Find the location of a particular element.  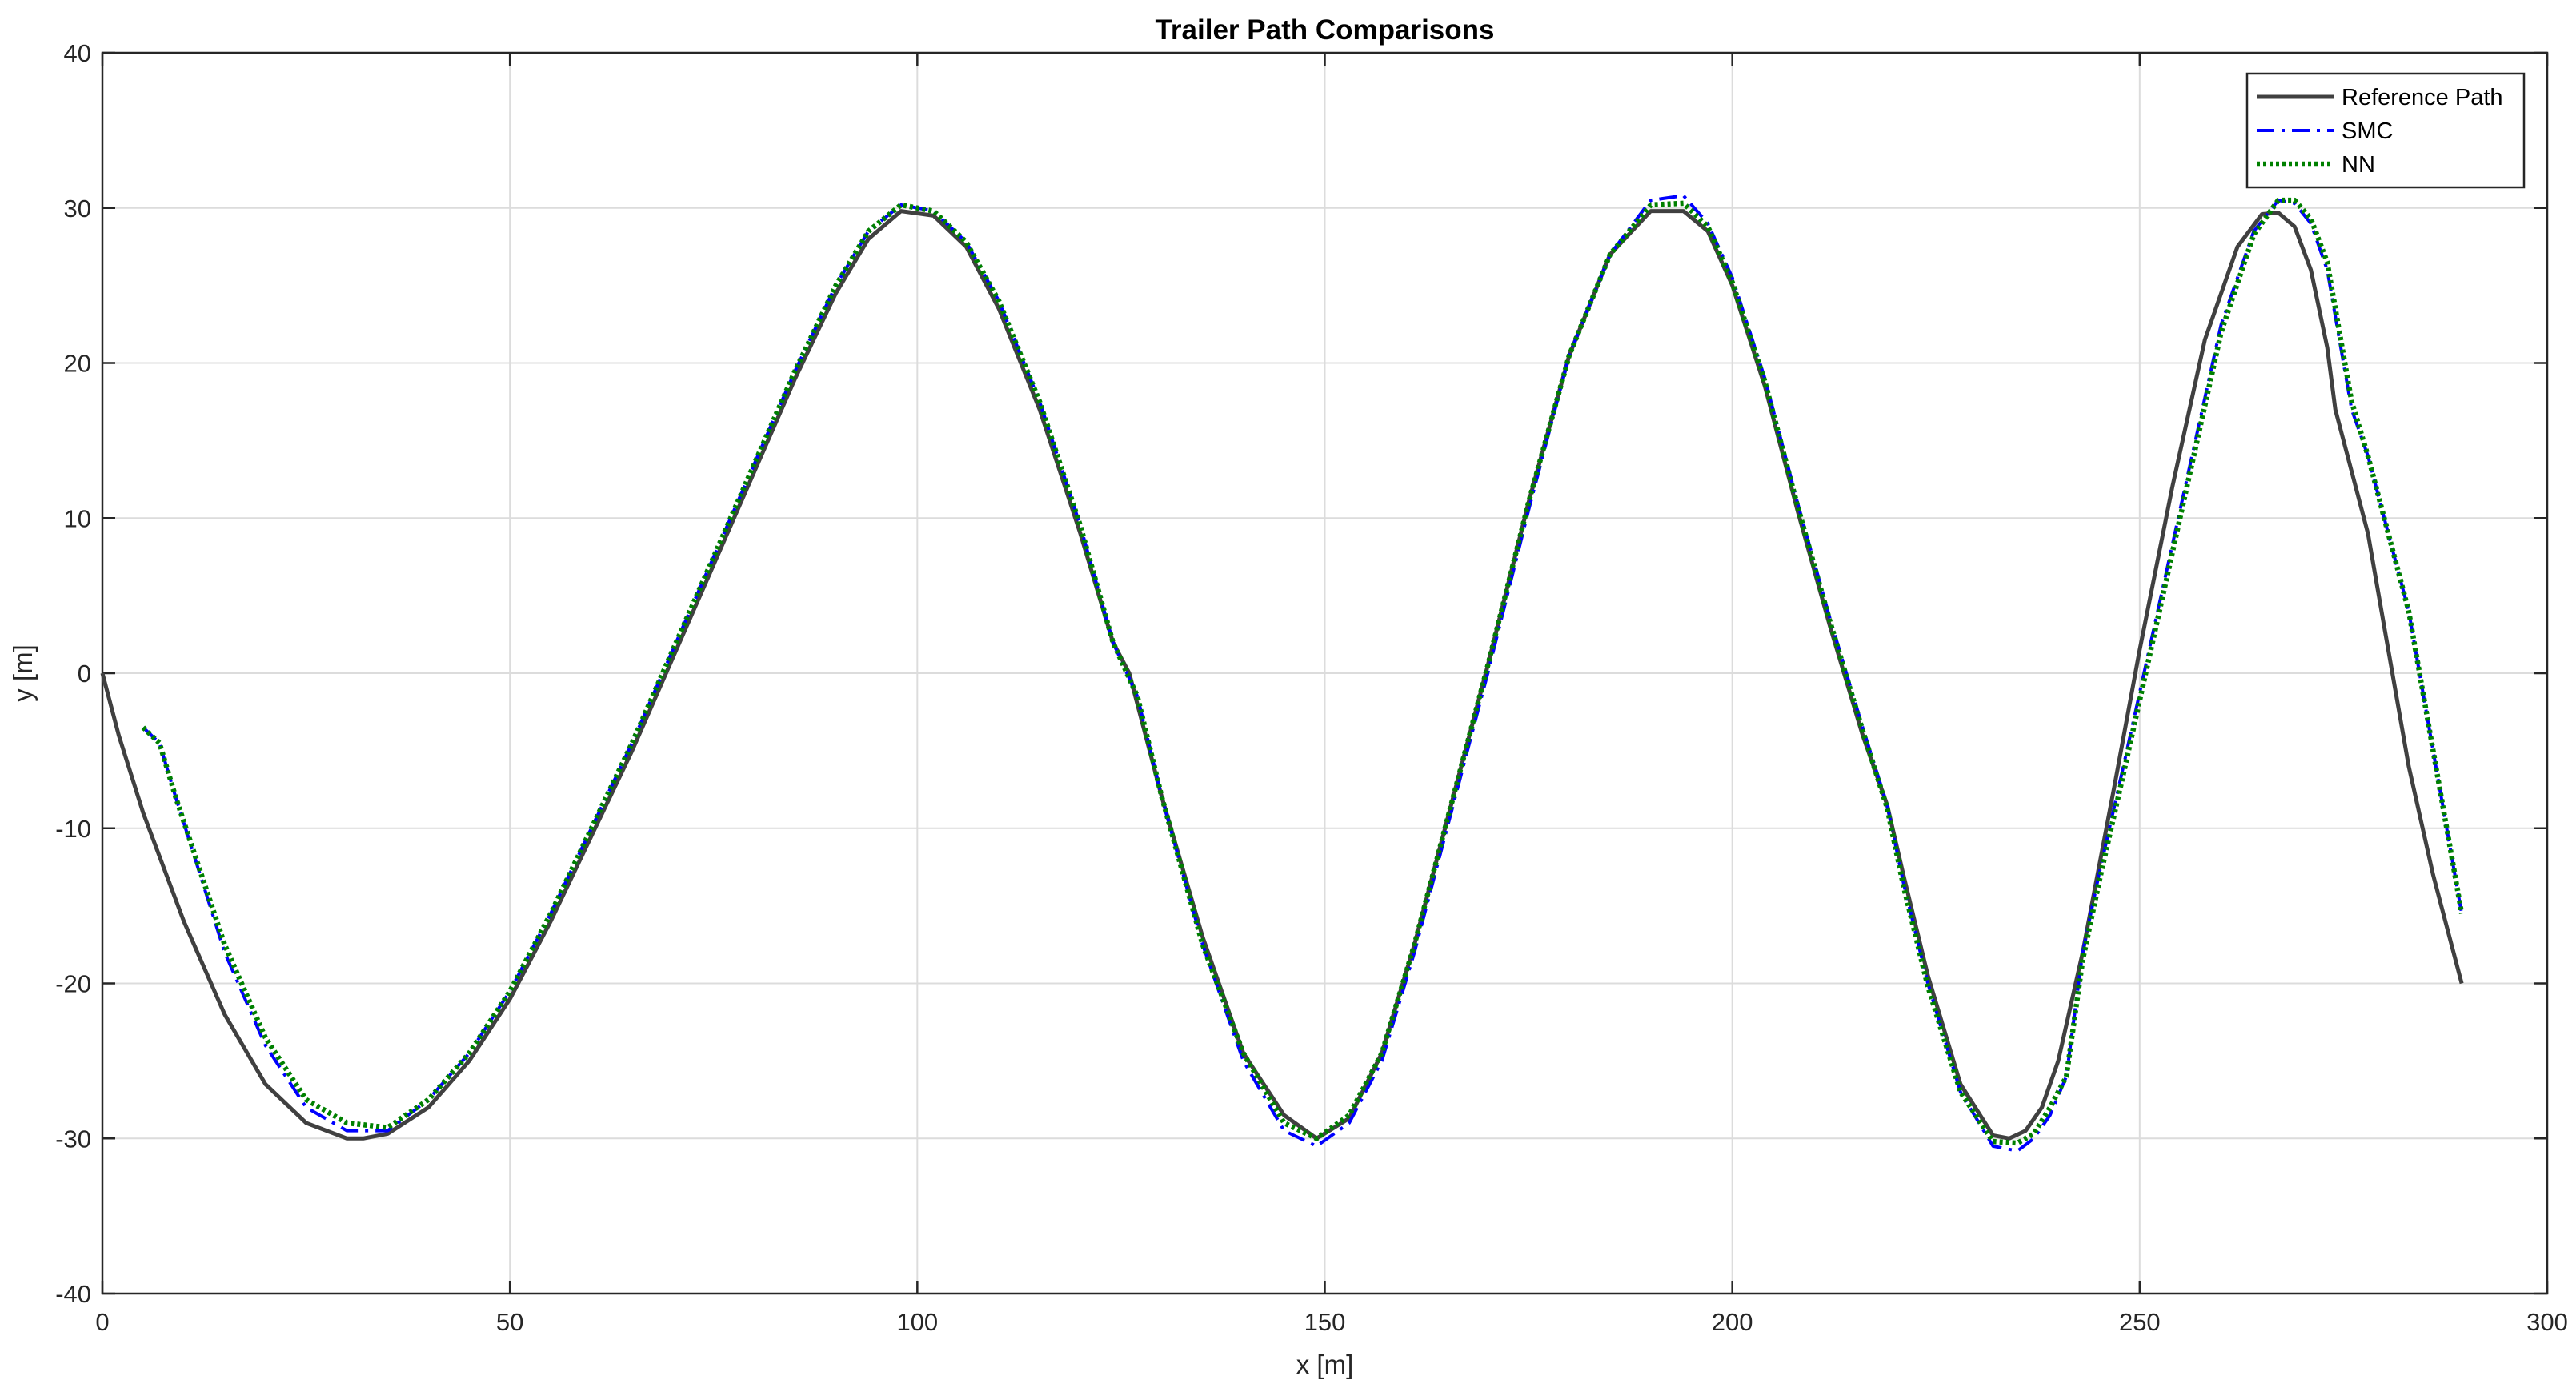

y-tick-label: -40 is located at coordinates (73, 1294).